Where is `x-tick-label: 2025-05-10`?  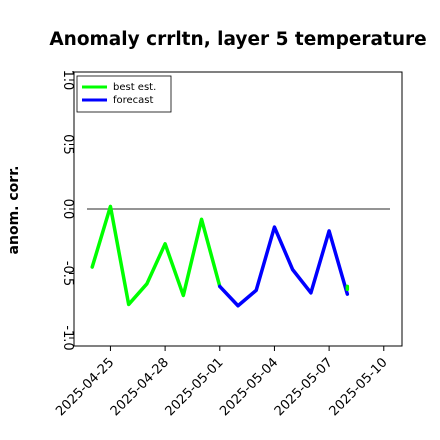
x-tick-label: 2025-05-10 is located at coordinates (359, 387).